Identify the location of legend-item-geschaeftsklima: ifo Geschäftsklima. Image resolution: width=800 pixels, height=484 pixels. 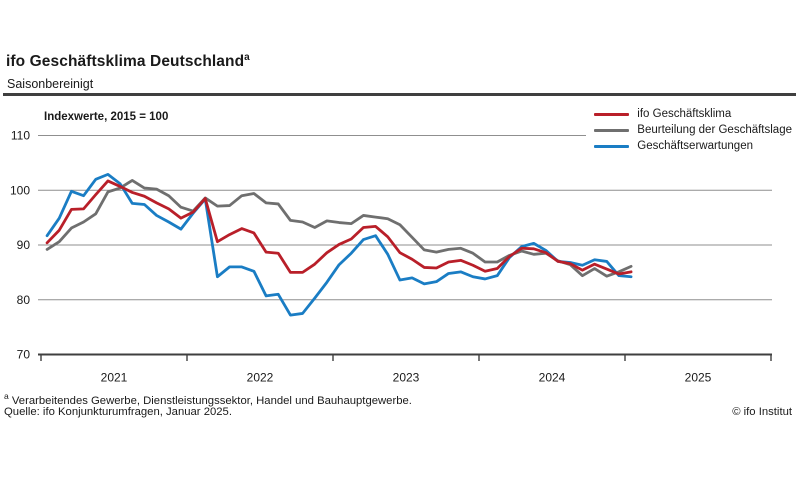
(693, 114).